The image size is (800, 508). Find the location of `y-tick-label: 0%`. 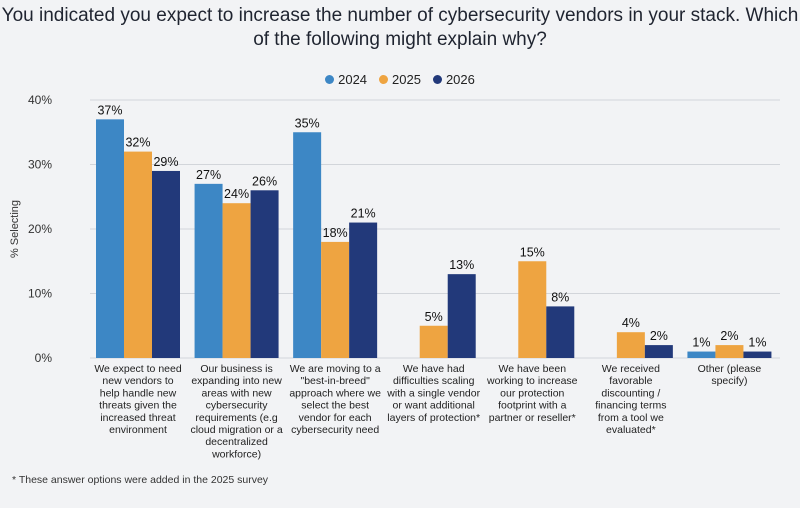

y-tick-label: 0% is located at coordinates (44, 358).